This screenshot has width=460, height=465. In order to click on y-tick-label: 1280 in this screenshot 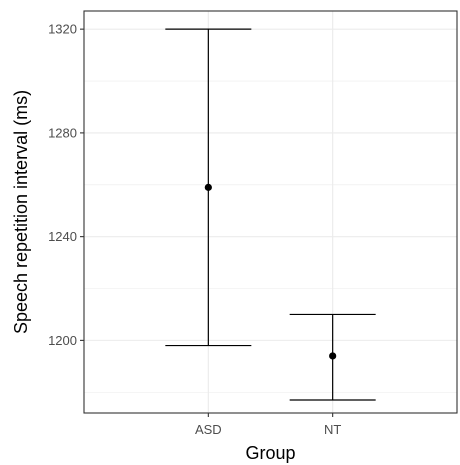, I will do `click(62, 132)`.